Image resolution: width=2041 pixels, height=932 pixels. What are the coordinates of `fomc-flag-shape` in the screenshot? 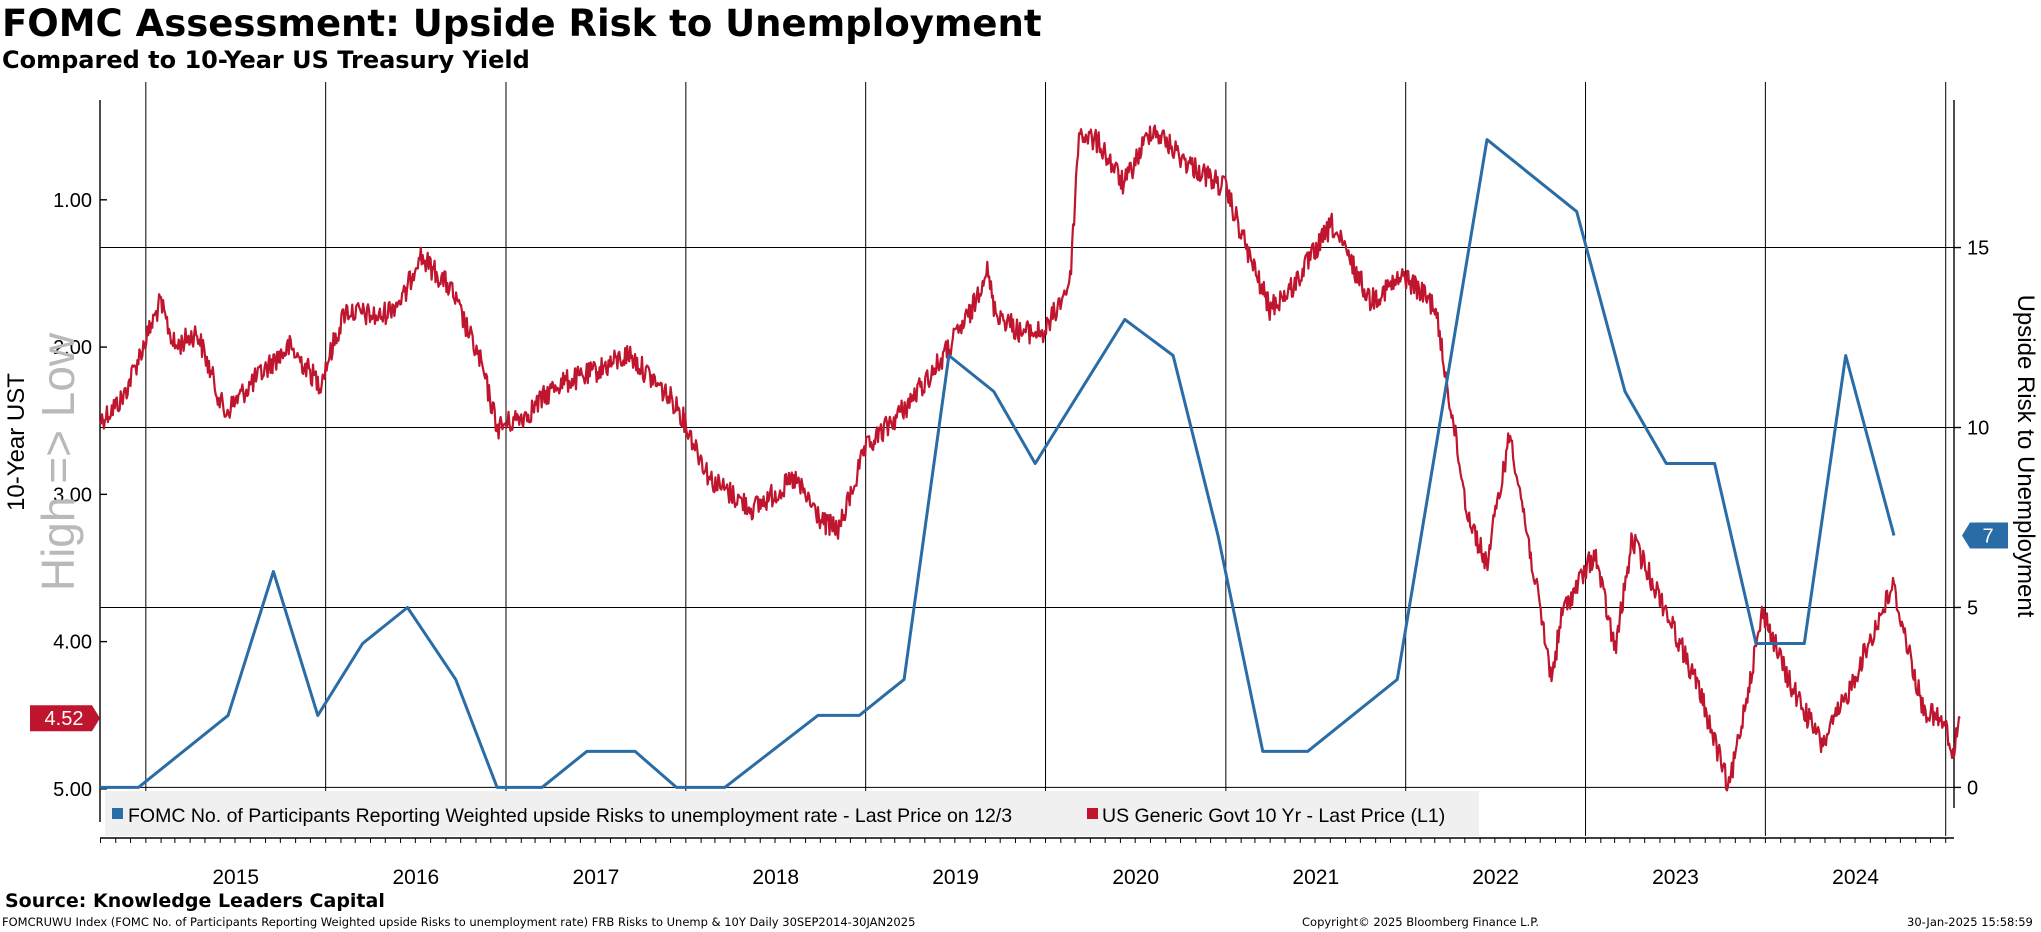 It's located at (1985, 535).